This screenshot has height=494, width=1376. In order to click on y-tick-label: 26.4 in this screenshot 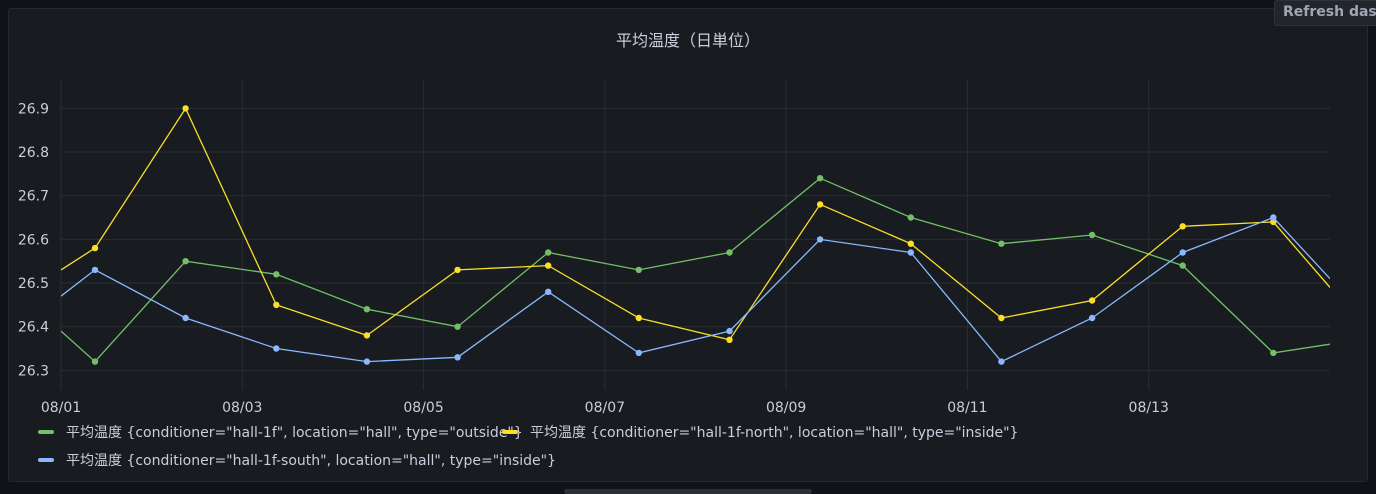, I will do `click(33, 328)`.